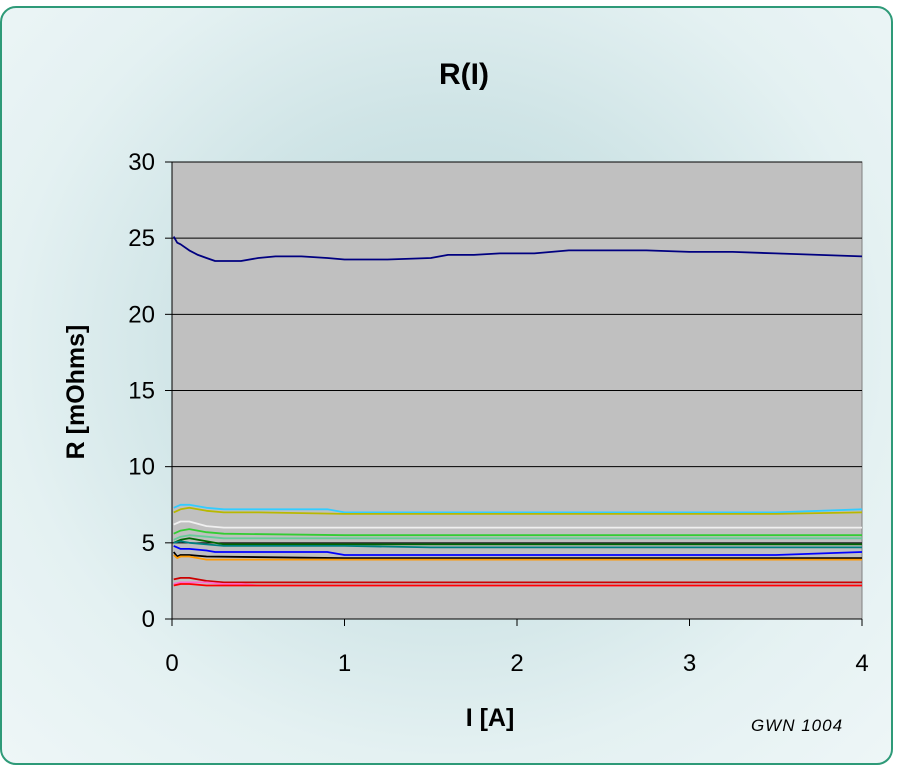 Image resolution: width=897 pixels, height=769 pixels. What do you see at coordinates (141, 467) in the screenshot?
I see `y-tick-label: 10` at bounding box center [141, 467].